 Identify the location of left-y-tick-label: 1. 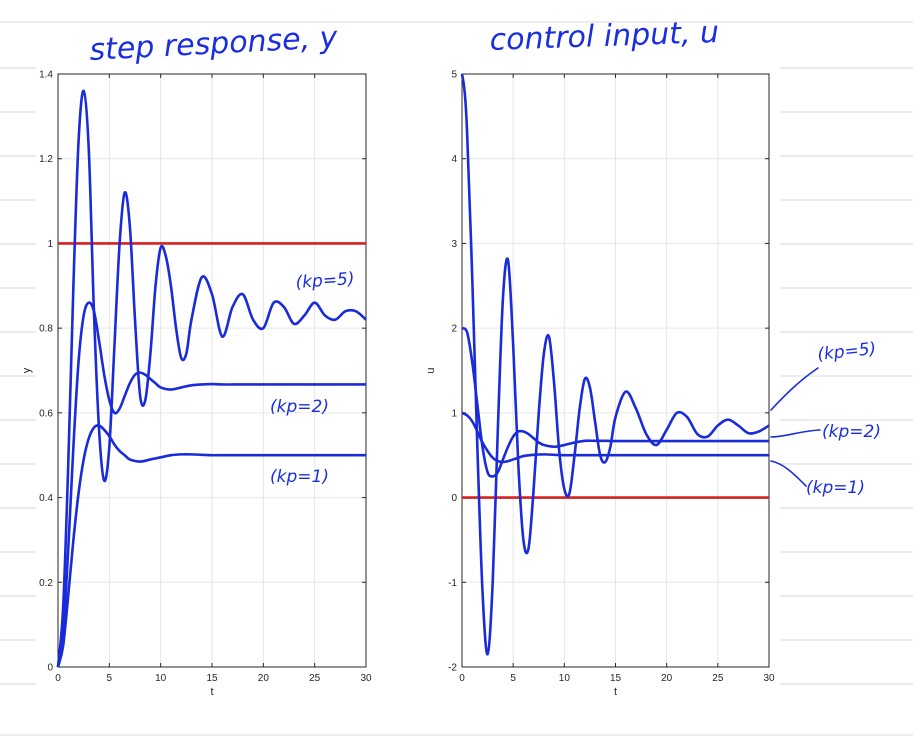
(50, 244).